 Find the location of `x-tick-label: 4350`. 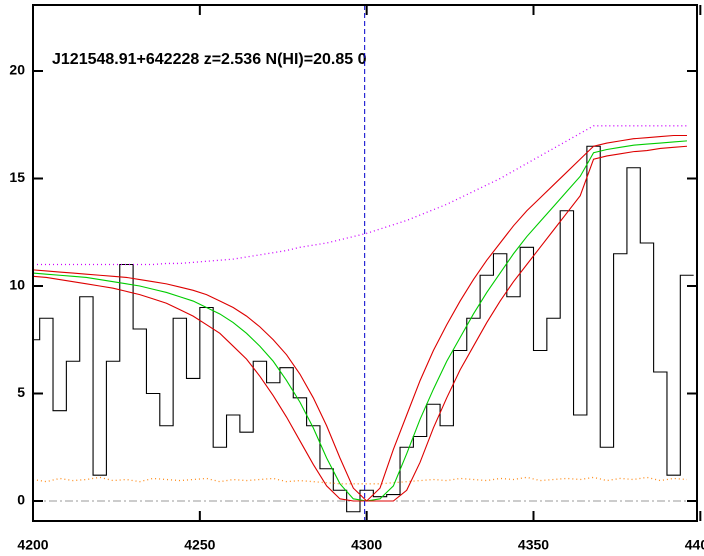

x-tick-label: 4350 is located at coordinates (533, 545).